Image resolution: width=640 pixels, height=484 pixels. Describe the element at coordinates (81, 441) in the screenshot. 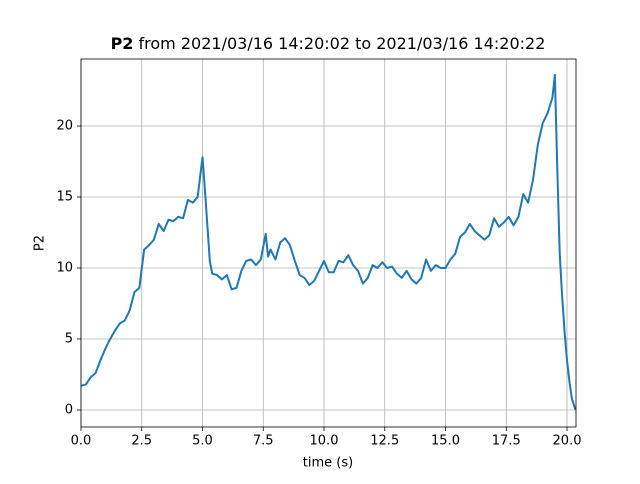

I see `x-tick-label: 0.0` at that location.